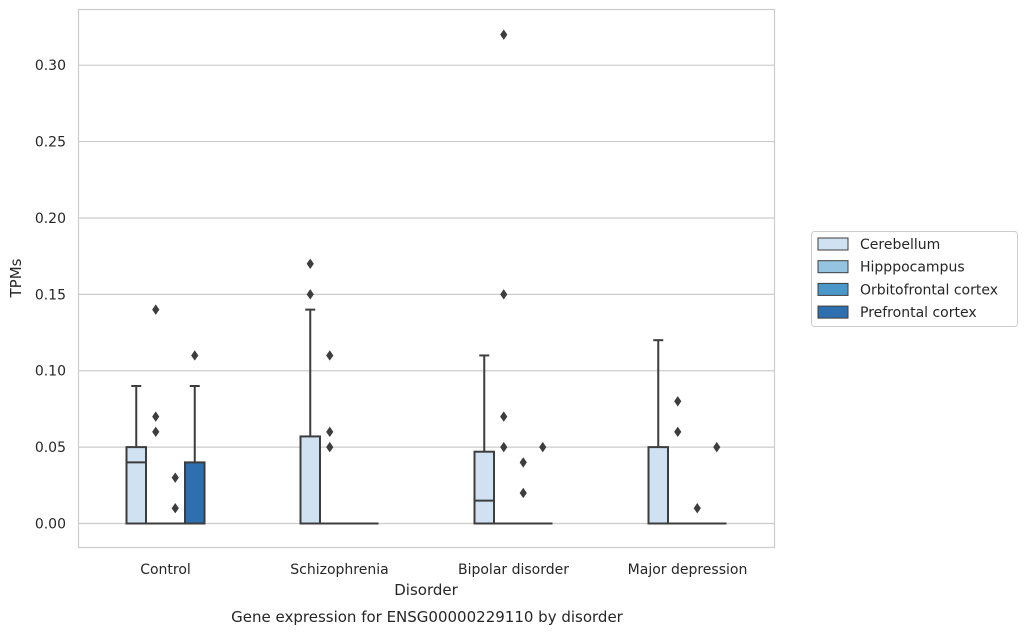 This screenshot has height=634, width=1028. Describe the element at coordinates (455, 437) in the screenshot. I see `series-prefrontal-cortex` at that location.